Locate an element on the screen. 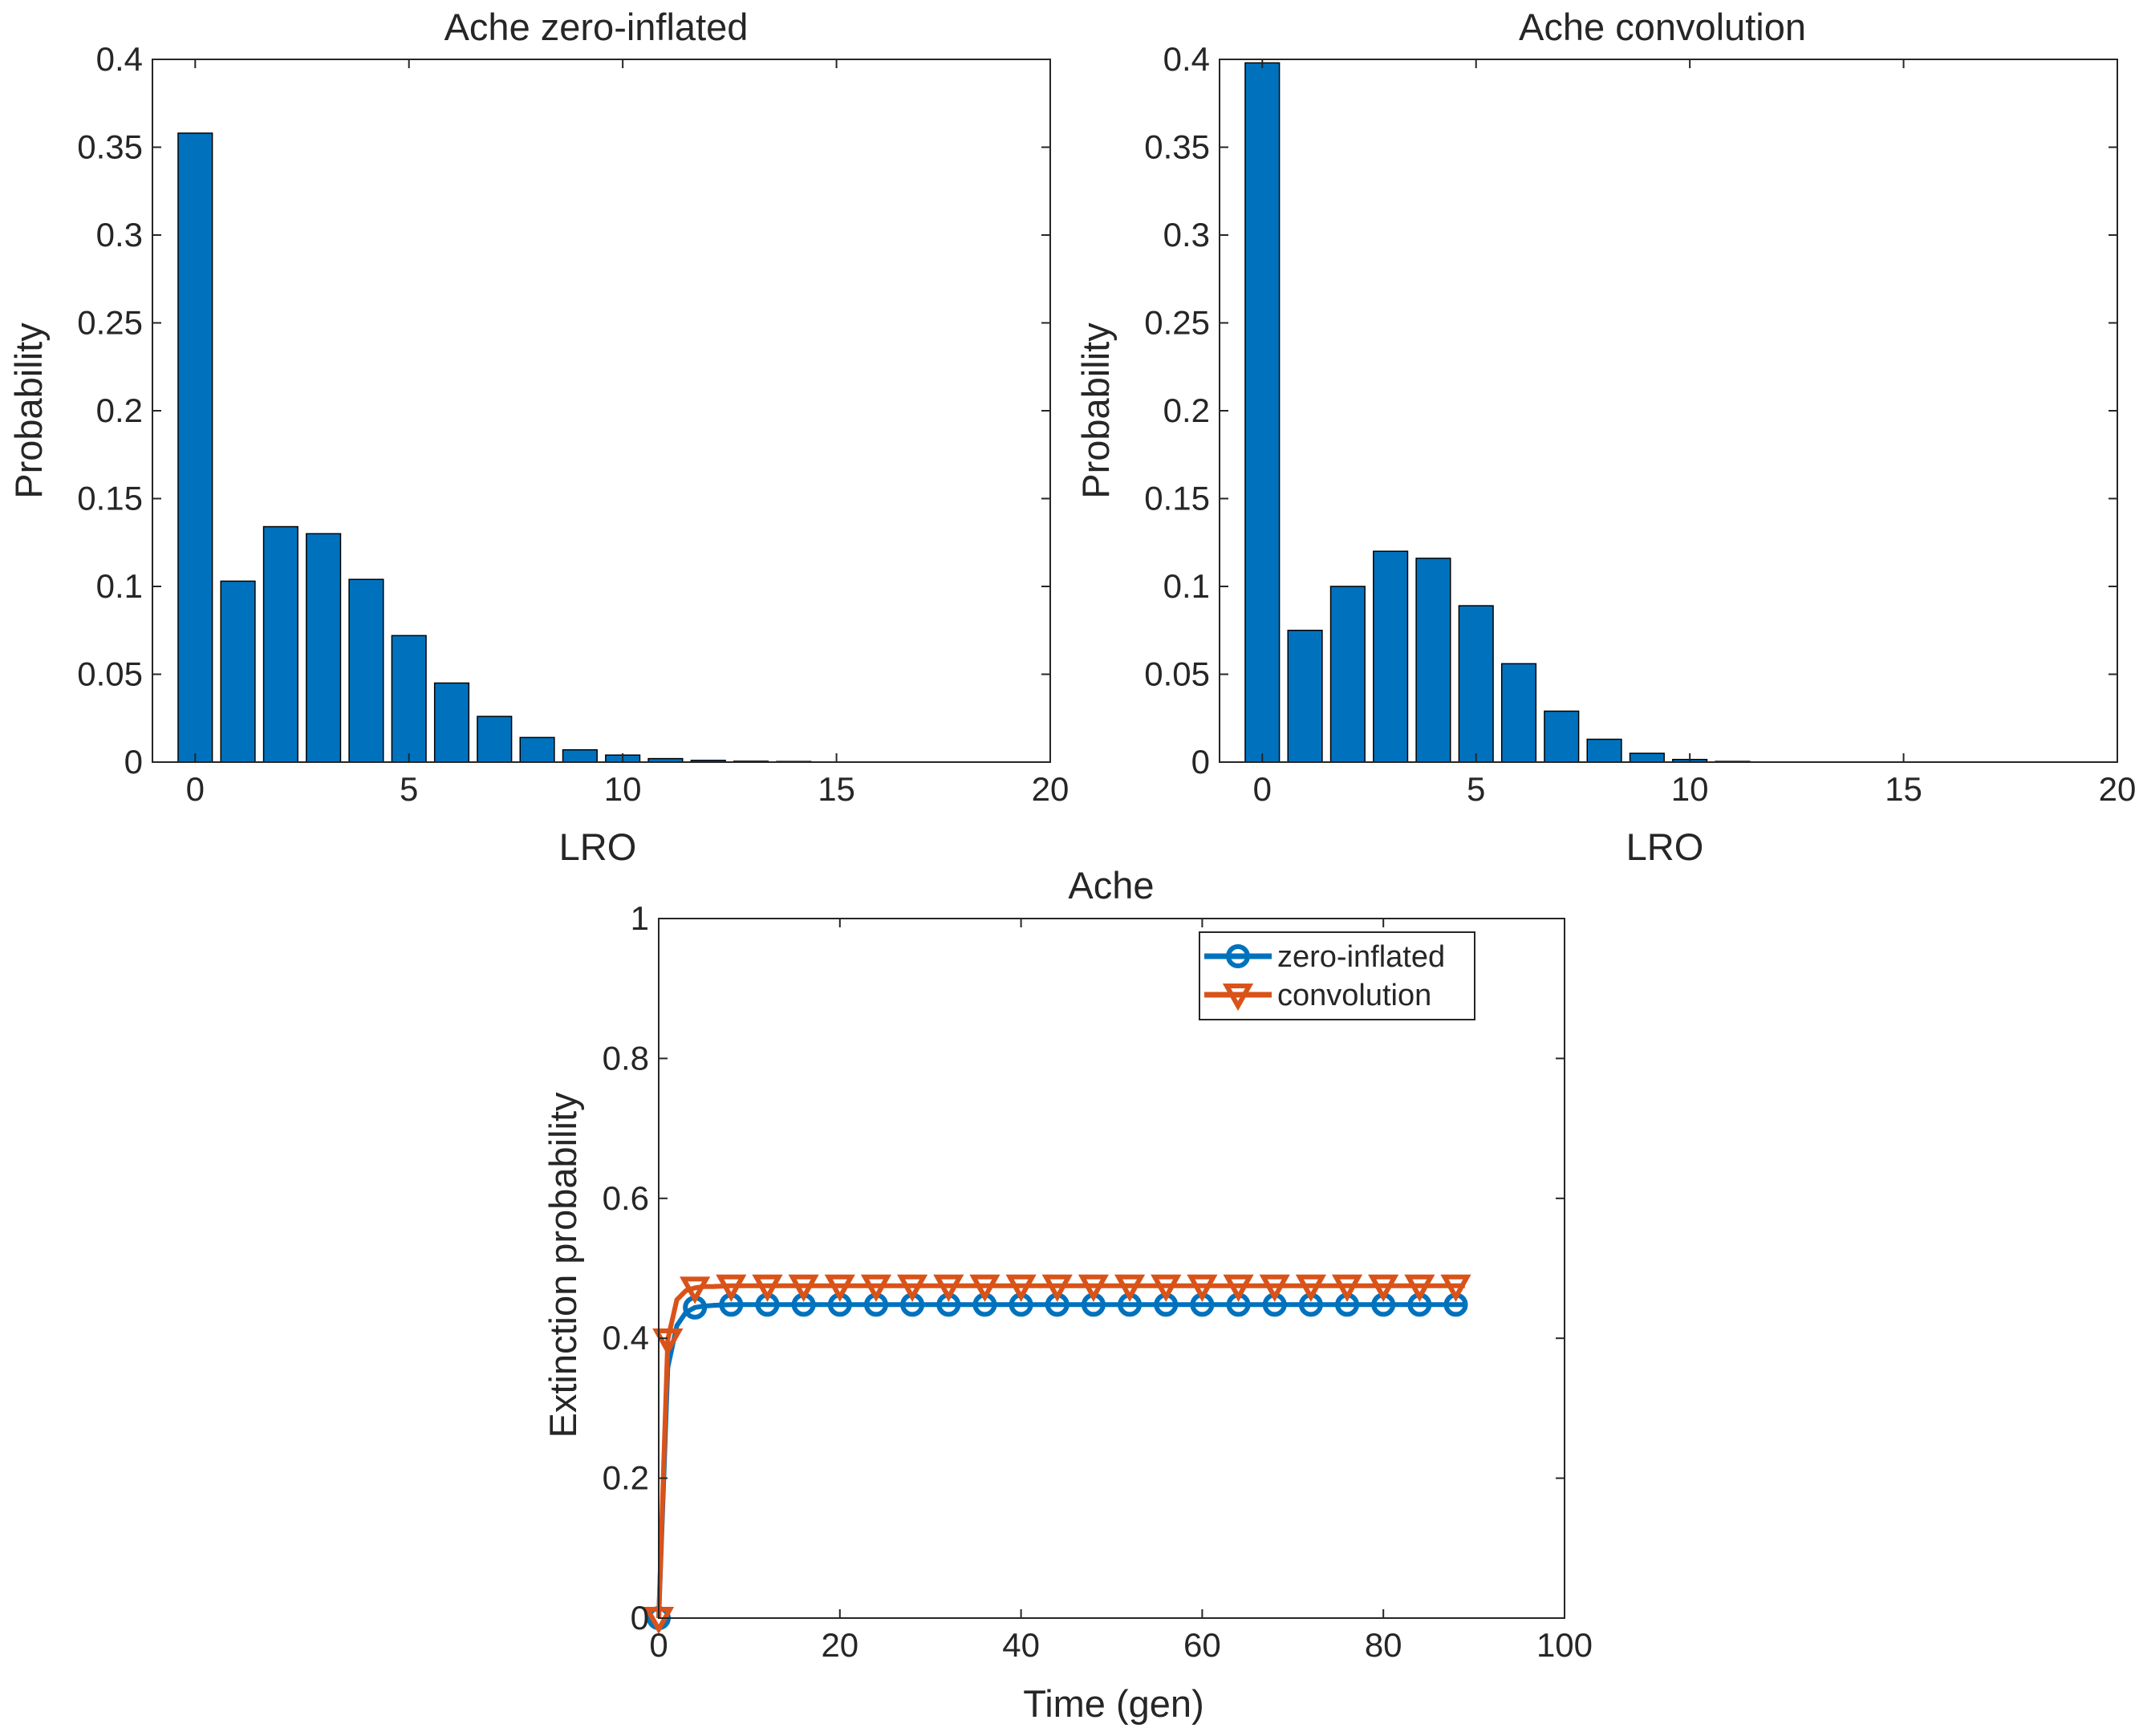 This screenshot has height=1736, width=2139. y-tick-label: 0.8 is located at coordinates (626, 1058).